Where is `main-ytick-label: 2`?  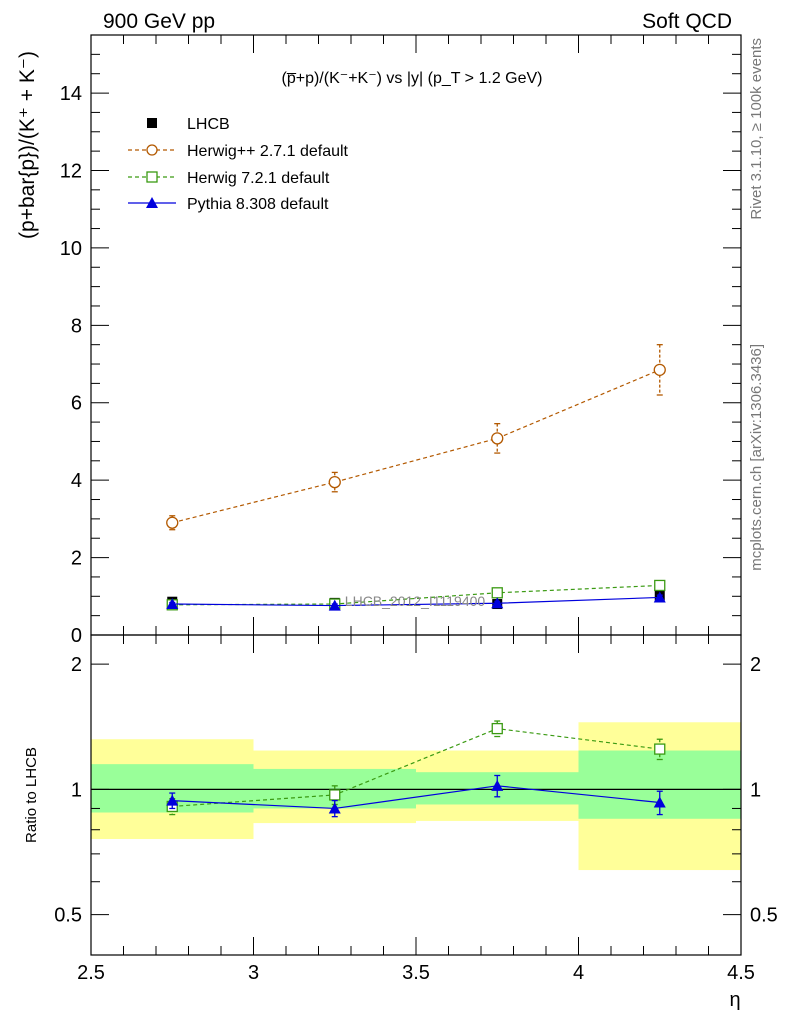 main-ytick-label: 2 is located at coordinates (76, 559).